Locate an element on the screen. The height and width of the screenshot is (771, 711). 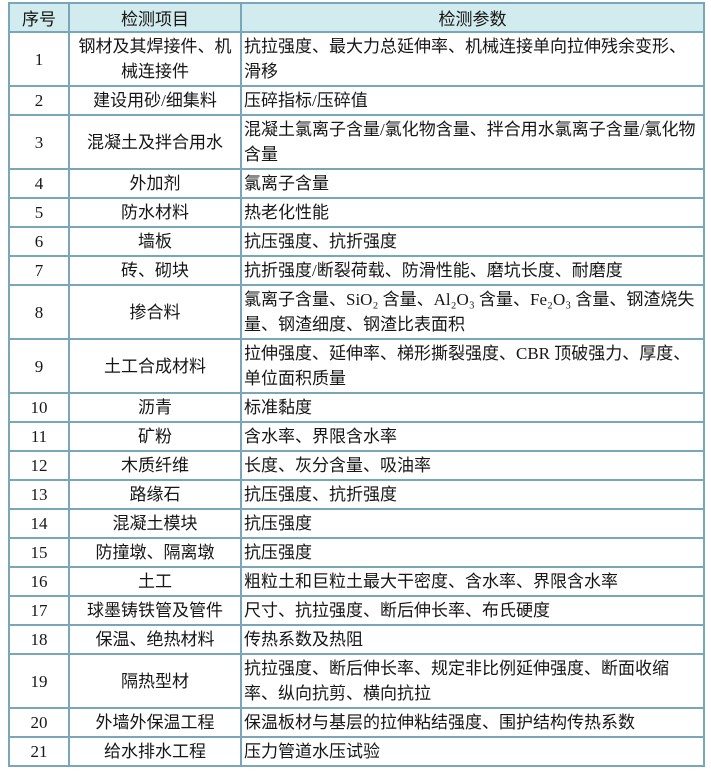
item-cell: 防水材料 is located at coordinates (155, 212).